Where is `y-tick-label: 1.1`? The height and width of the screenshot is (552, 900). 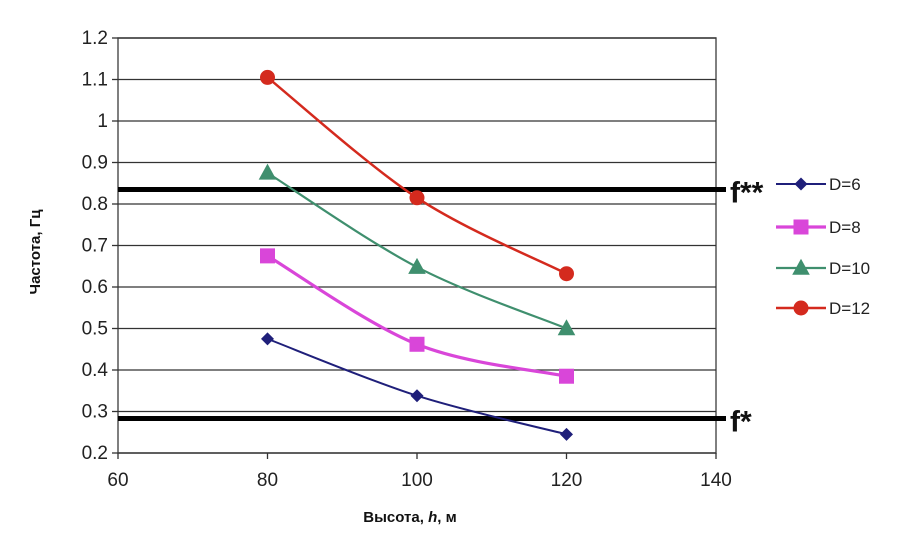
y-tick-label: 1.1 is located at coordinates (95, 80).